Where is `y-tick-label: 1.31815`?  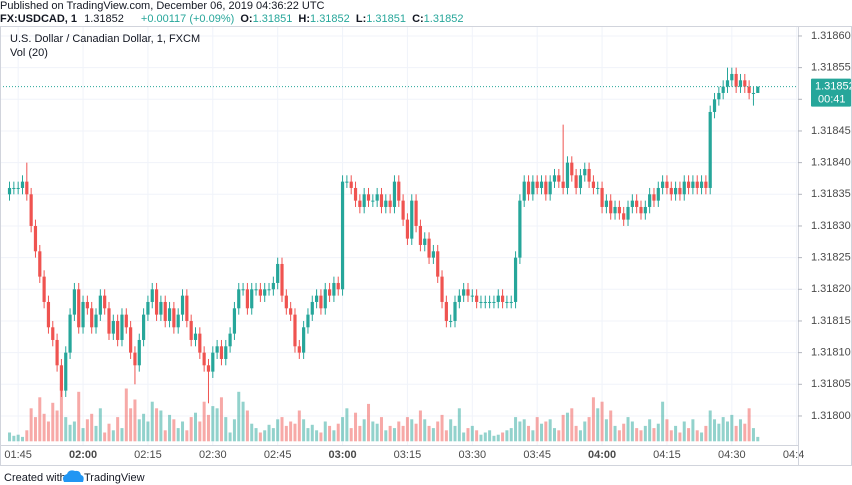 y-tick-label: 1.31815 is located at coordinates (831, 321).